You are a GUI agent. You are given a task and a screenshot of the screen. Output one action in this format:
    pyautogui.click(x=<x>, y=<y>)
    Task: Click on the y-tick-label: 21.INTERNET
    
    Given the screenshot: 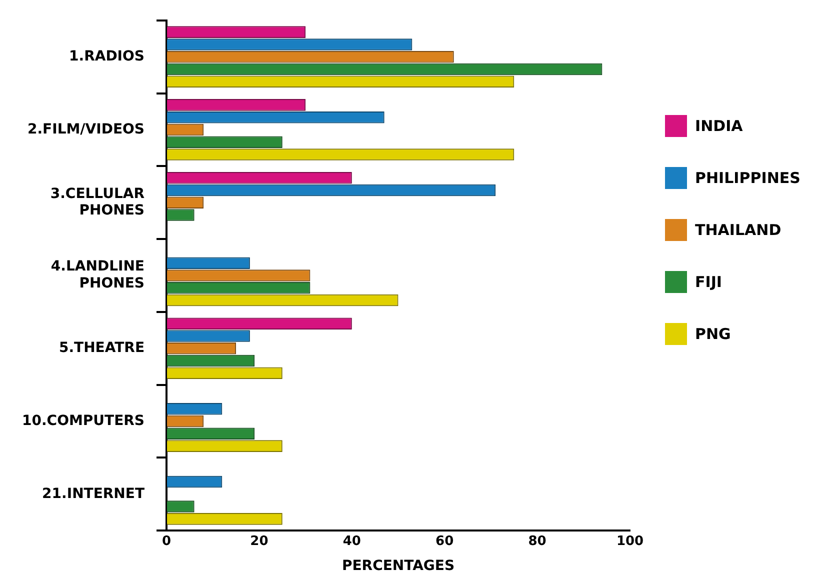 What is the action you would take?
    pyautogui.click(x=93, y=494)
    